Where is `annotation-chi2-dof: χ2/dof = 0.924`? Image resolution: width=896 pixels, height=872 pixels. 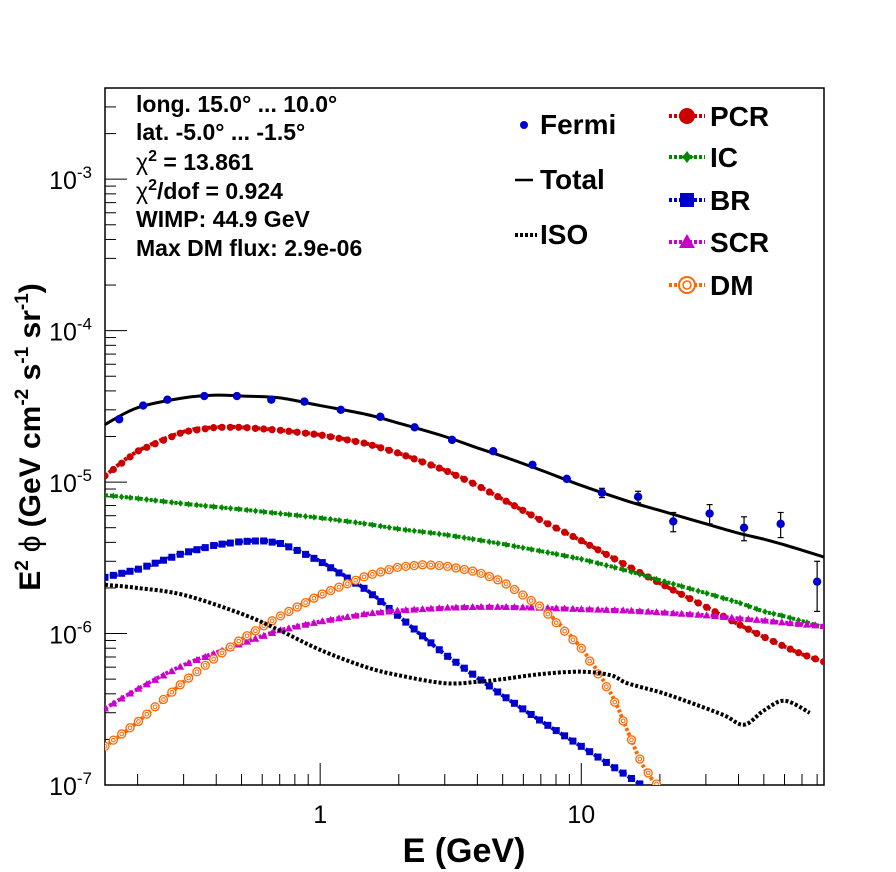 annotation-chi2-dof: χ2/dof = 0.924 is located at coordinates (209, 190).